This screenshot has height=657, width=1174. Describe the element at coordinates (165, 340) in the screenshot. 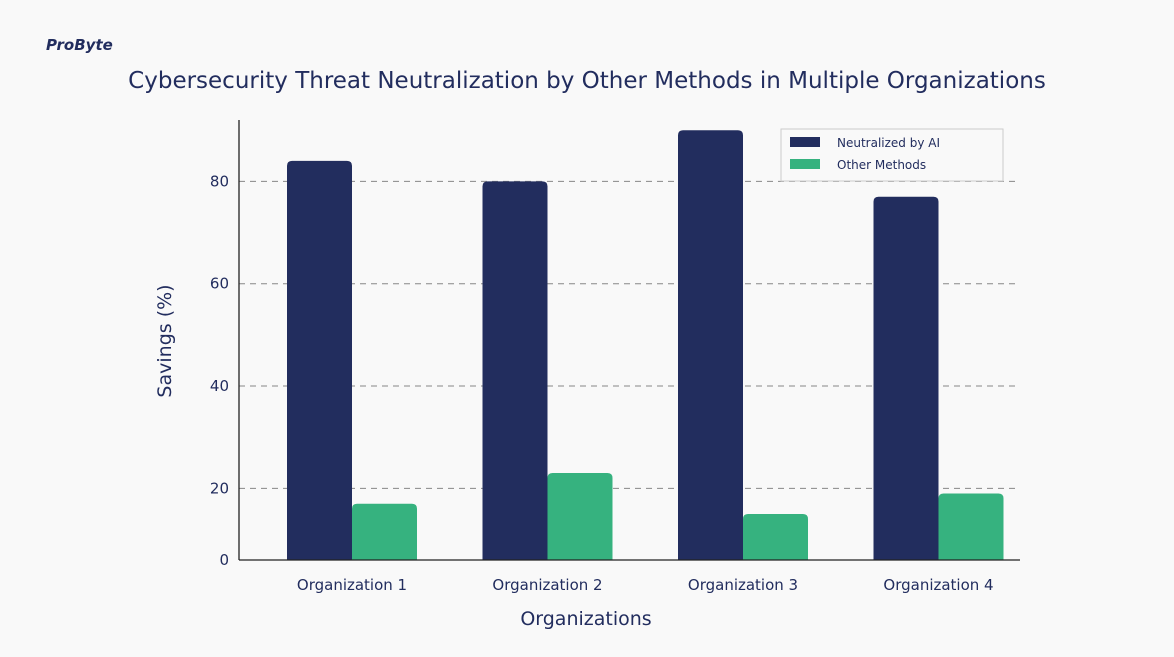

I see `y-axis-label: Savings (%)` at that location.